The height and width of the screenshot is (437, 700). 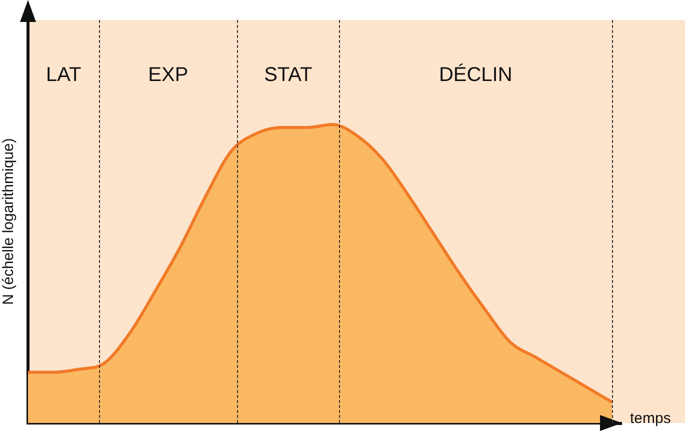 I want to click on y-axis-title: N (échelle logarithmique), so click(x=9, y=221).